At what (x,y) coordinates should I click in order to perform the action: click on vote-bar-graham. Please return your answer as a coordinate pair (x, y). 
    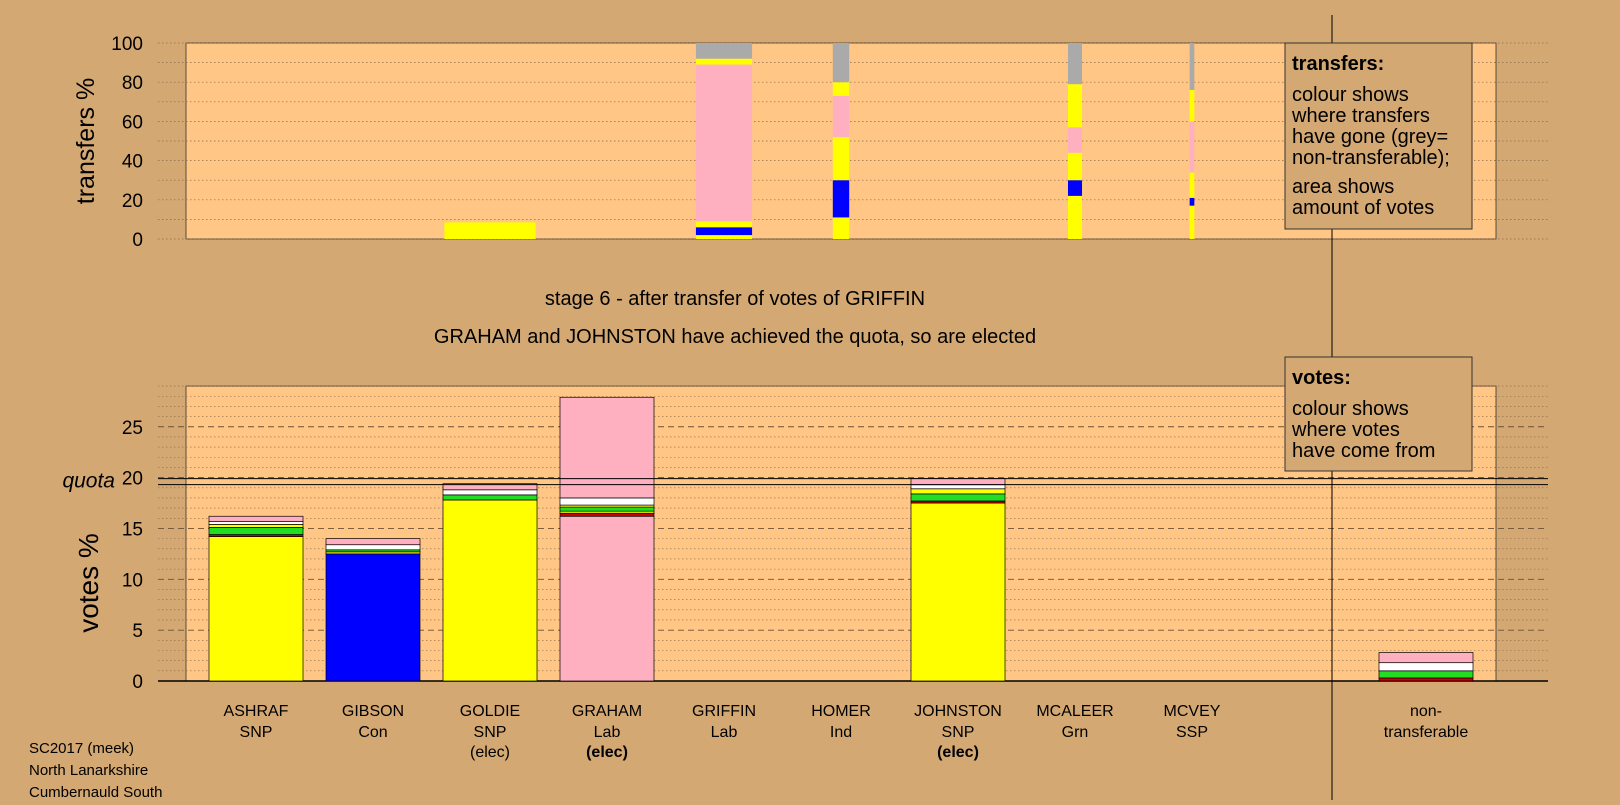
    Looking at the image, I should click on (607, 539).